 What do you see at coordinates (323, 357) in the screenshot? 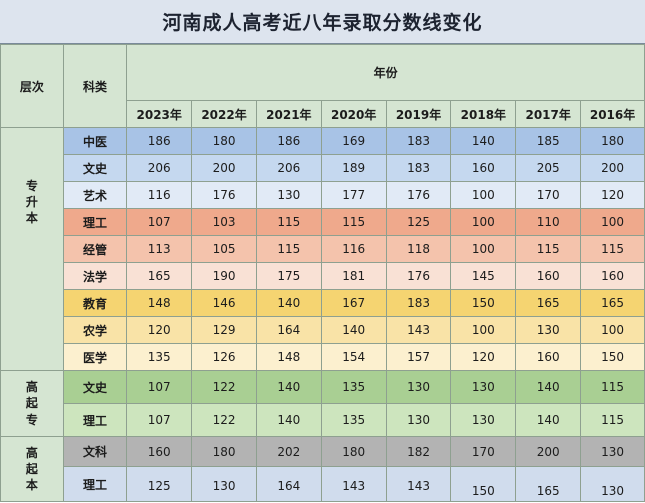
I see `table-row: 医学 135 126 148 154 157 120 160 150` at bounding box center [323, 357].